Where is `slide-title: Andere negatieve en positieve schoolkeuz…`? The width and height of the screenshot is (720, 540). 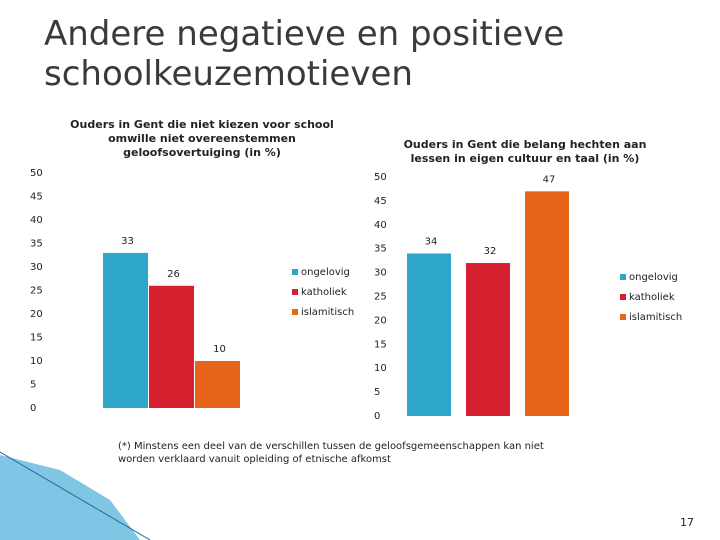
slide-title: Andere negatieve en positieve schoolkeuz… is located at coordinates (304, 54).